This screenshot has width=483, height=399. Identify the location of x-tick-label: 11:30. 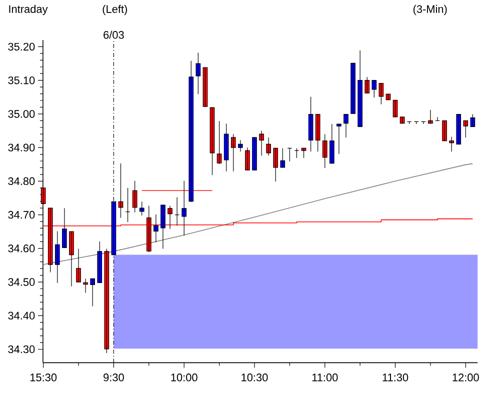
(395, 378).